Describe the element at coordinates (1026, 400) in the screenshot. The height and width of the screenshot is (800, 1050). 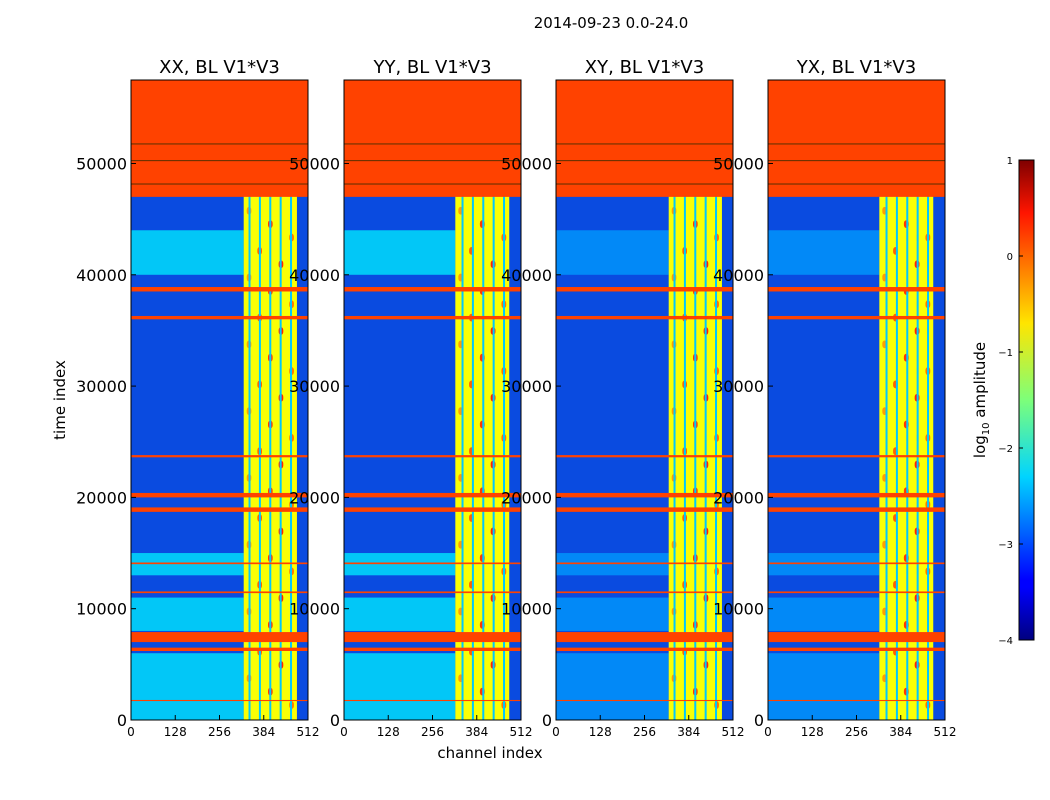
I see `colorbar-gradient` at that location.